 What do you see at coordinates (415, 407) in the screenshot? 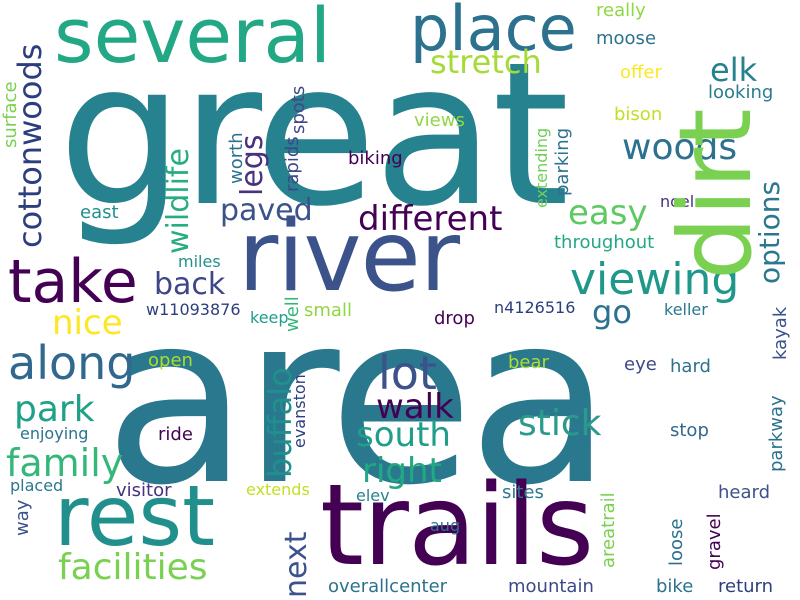
I see `word-walk: walk` at bounding box center [415, 407].